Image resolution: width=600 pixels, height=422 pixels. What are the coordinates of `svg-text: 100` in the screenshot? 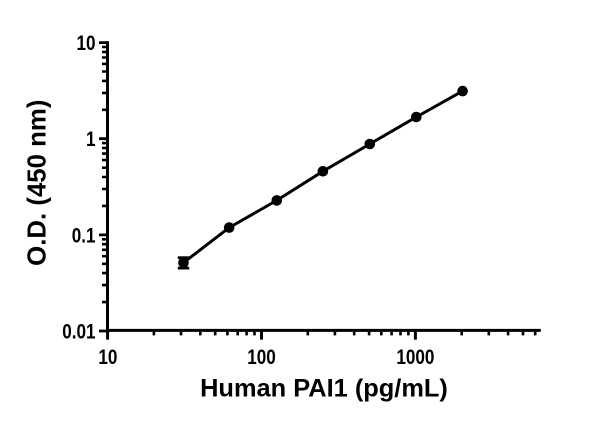 It's located at (261, 357).